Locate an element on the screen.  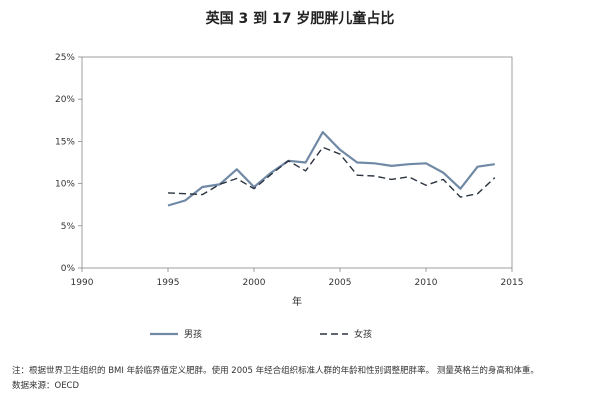
x-axis-label: 年 is located at coordinates (297, 301).